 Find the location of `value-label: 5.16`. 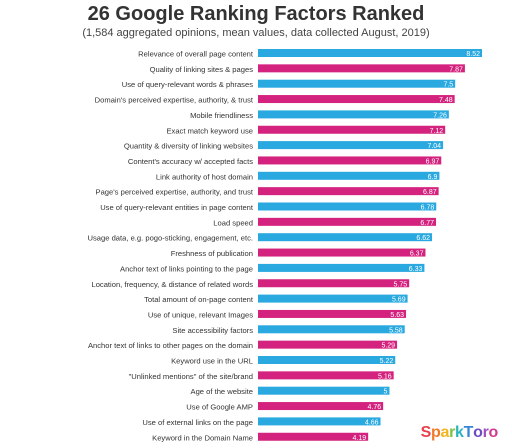

value-label: 5.16 is located at coordinates (385, 376).